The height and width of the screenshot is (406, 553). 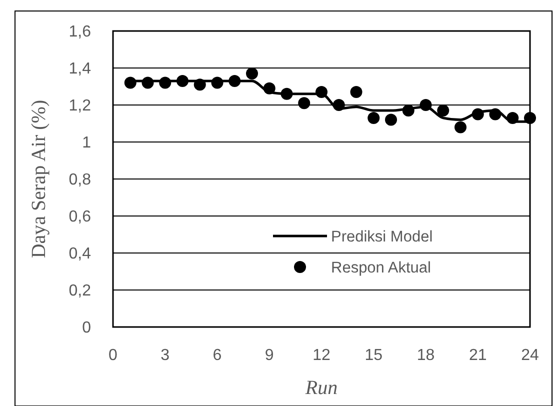 I want to click on x-tick-label: 9, so click(x=269, y=355).